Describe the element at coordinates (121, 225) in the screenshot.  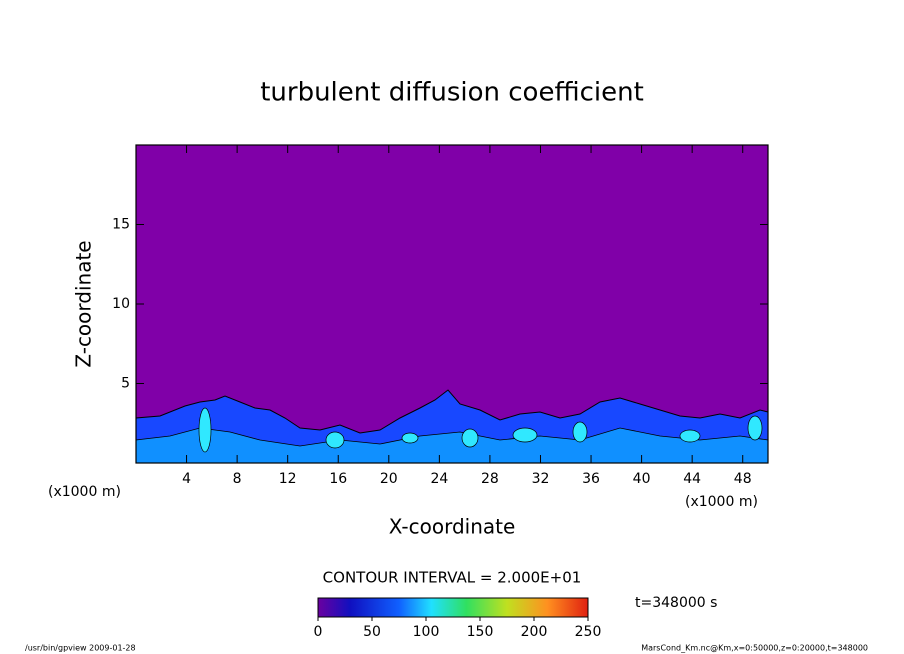
I see `y-tick-label: 15` at that location.